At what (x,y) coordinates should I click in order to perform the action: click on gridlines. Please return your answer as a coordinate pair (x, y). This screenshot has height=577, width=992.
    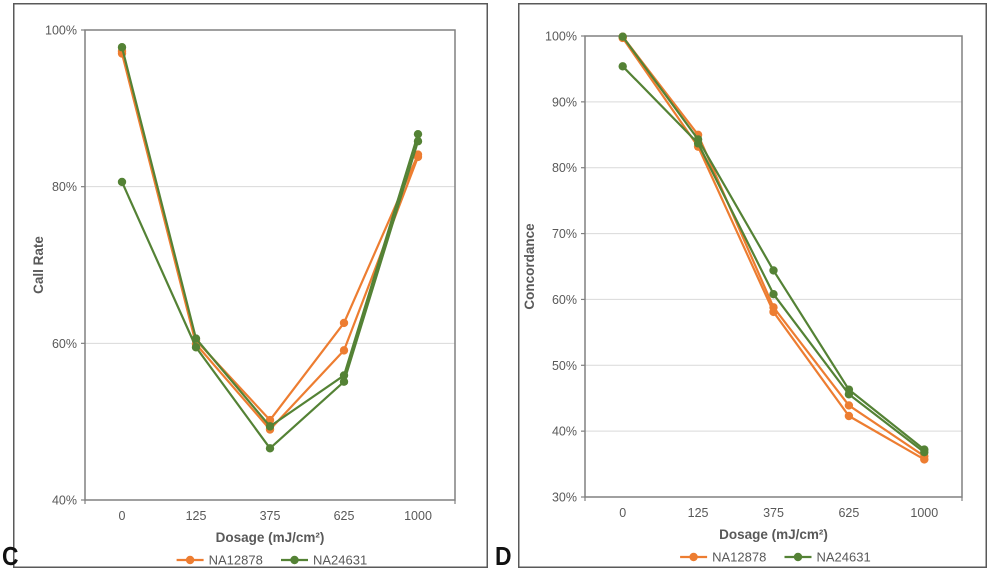
    Looking at the image, I should click on (270, 265).